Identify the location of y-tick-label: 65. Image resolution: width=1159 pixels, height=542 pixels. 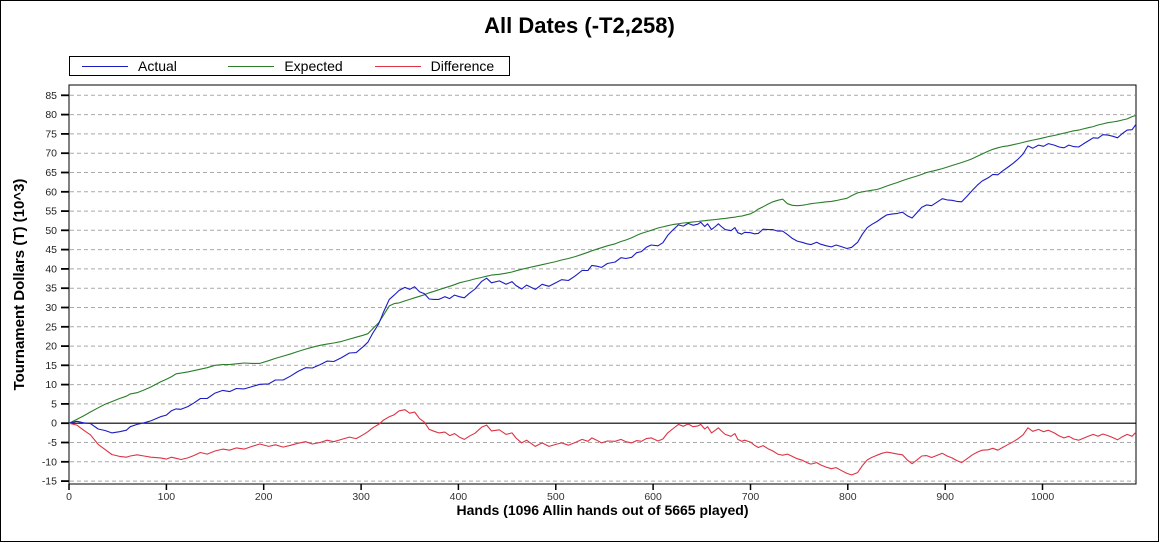
(51, 173).